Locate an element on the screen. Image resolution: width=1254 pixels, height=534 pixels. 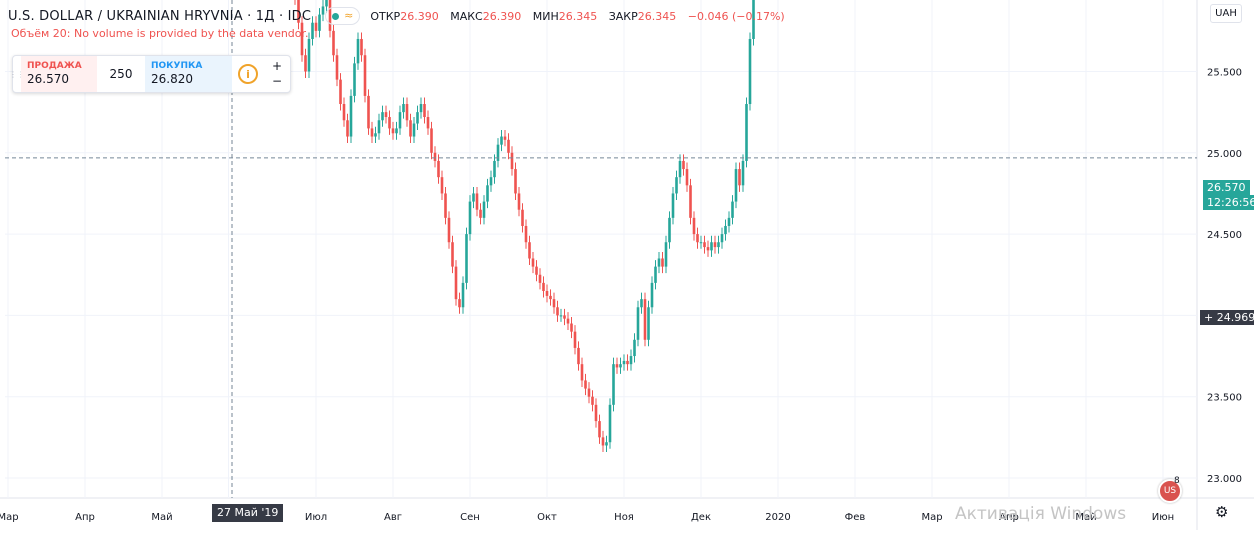
y-tick-label: 25.000 is located at coordinates (1224, 154).